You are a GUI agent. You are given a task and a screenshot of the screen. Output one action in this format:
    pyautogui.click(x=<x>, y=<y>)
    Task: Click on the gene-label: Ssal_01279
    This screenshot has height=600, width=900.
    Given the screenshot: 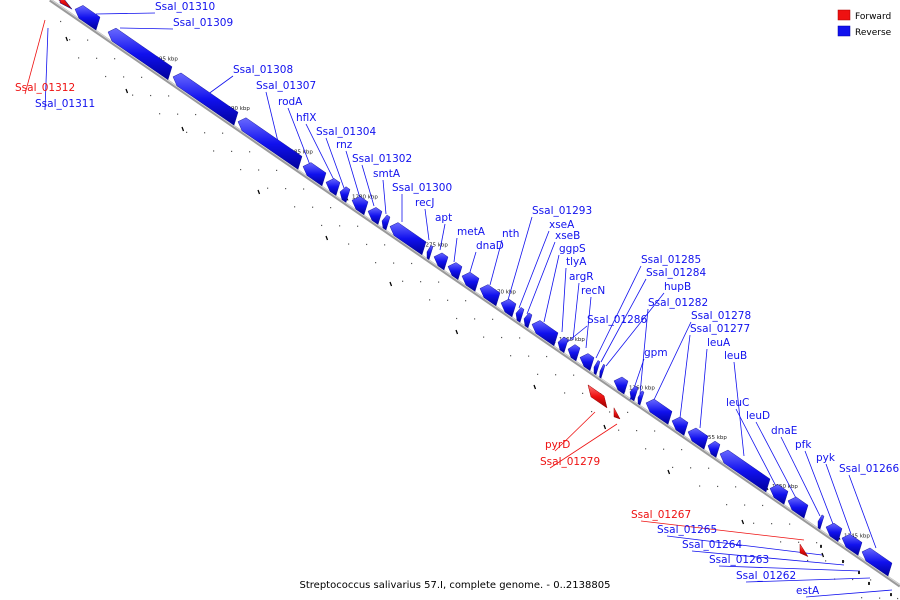 What is the action you would take?
    pyautogui.click(x=570, y=462)
    